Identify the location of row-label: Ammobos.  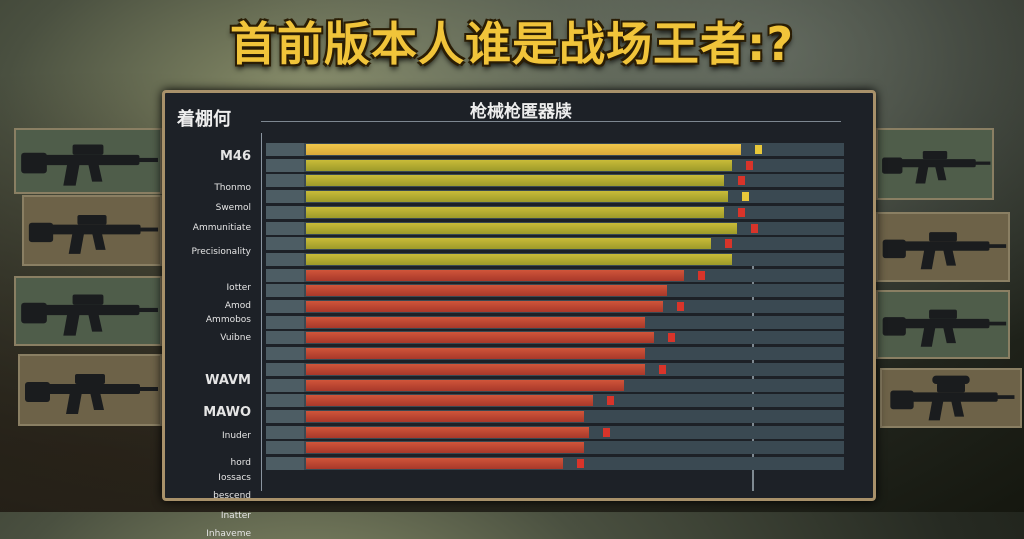
(228, 320).